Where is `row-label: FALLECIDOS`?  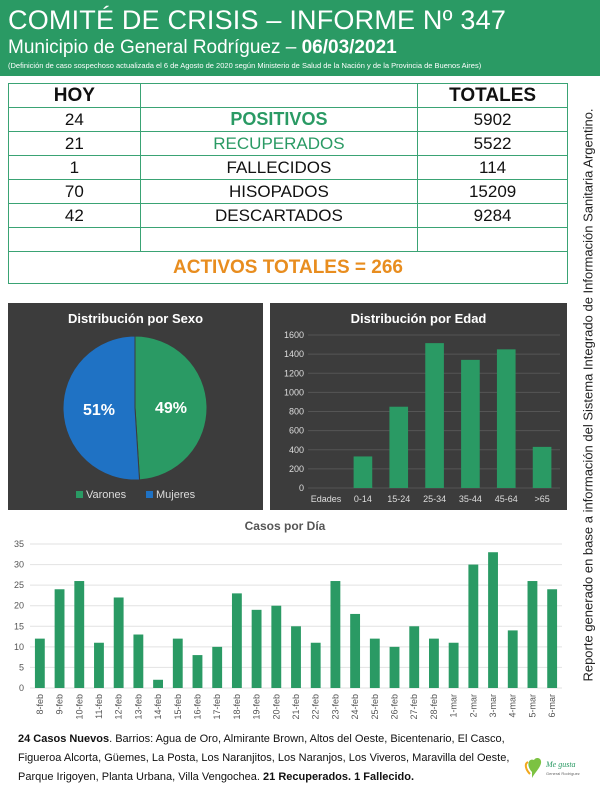 row-label: FALLECIDOS is located at coordinates (279, 167).